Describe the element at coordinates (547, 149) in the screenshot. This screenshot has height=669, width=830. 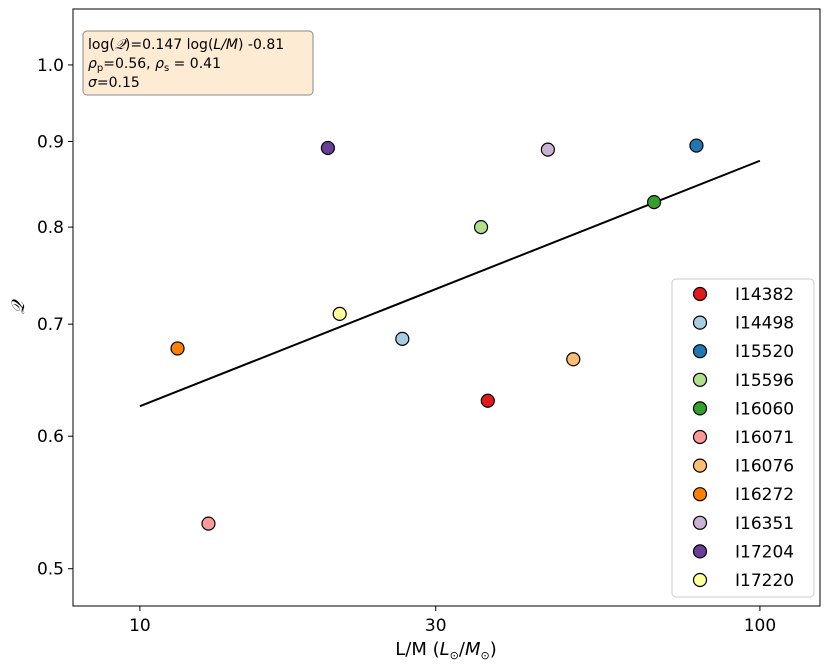
I see `point-i16351` at that location.